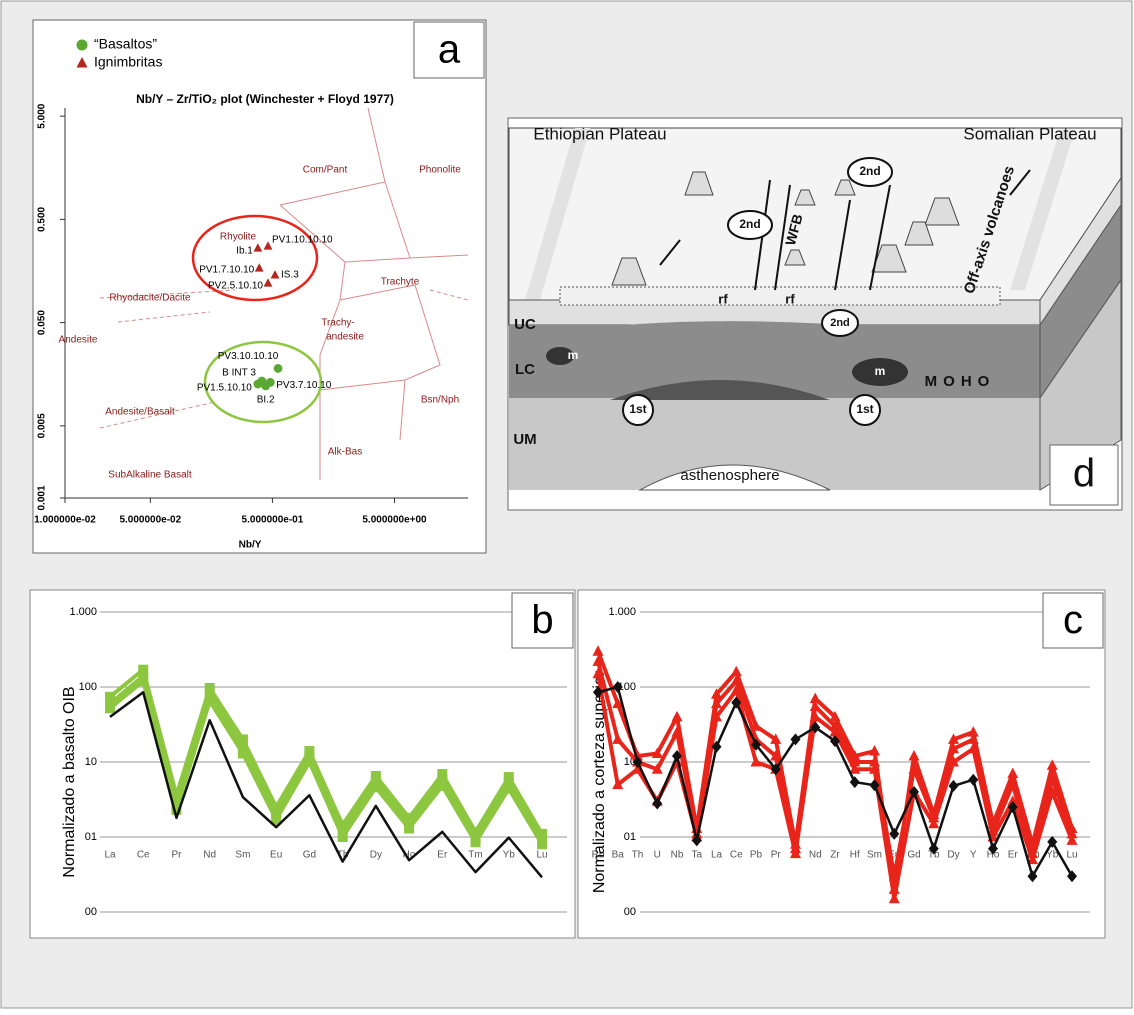  What do you see at coordinates (869, 171) in the screenshot?
I see `diagram-label: 2nd` at bounding box center [869, 171].